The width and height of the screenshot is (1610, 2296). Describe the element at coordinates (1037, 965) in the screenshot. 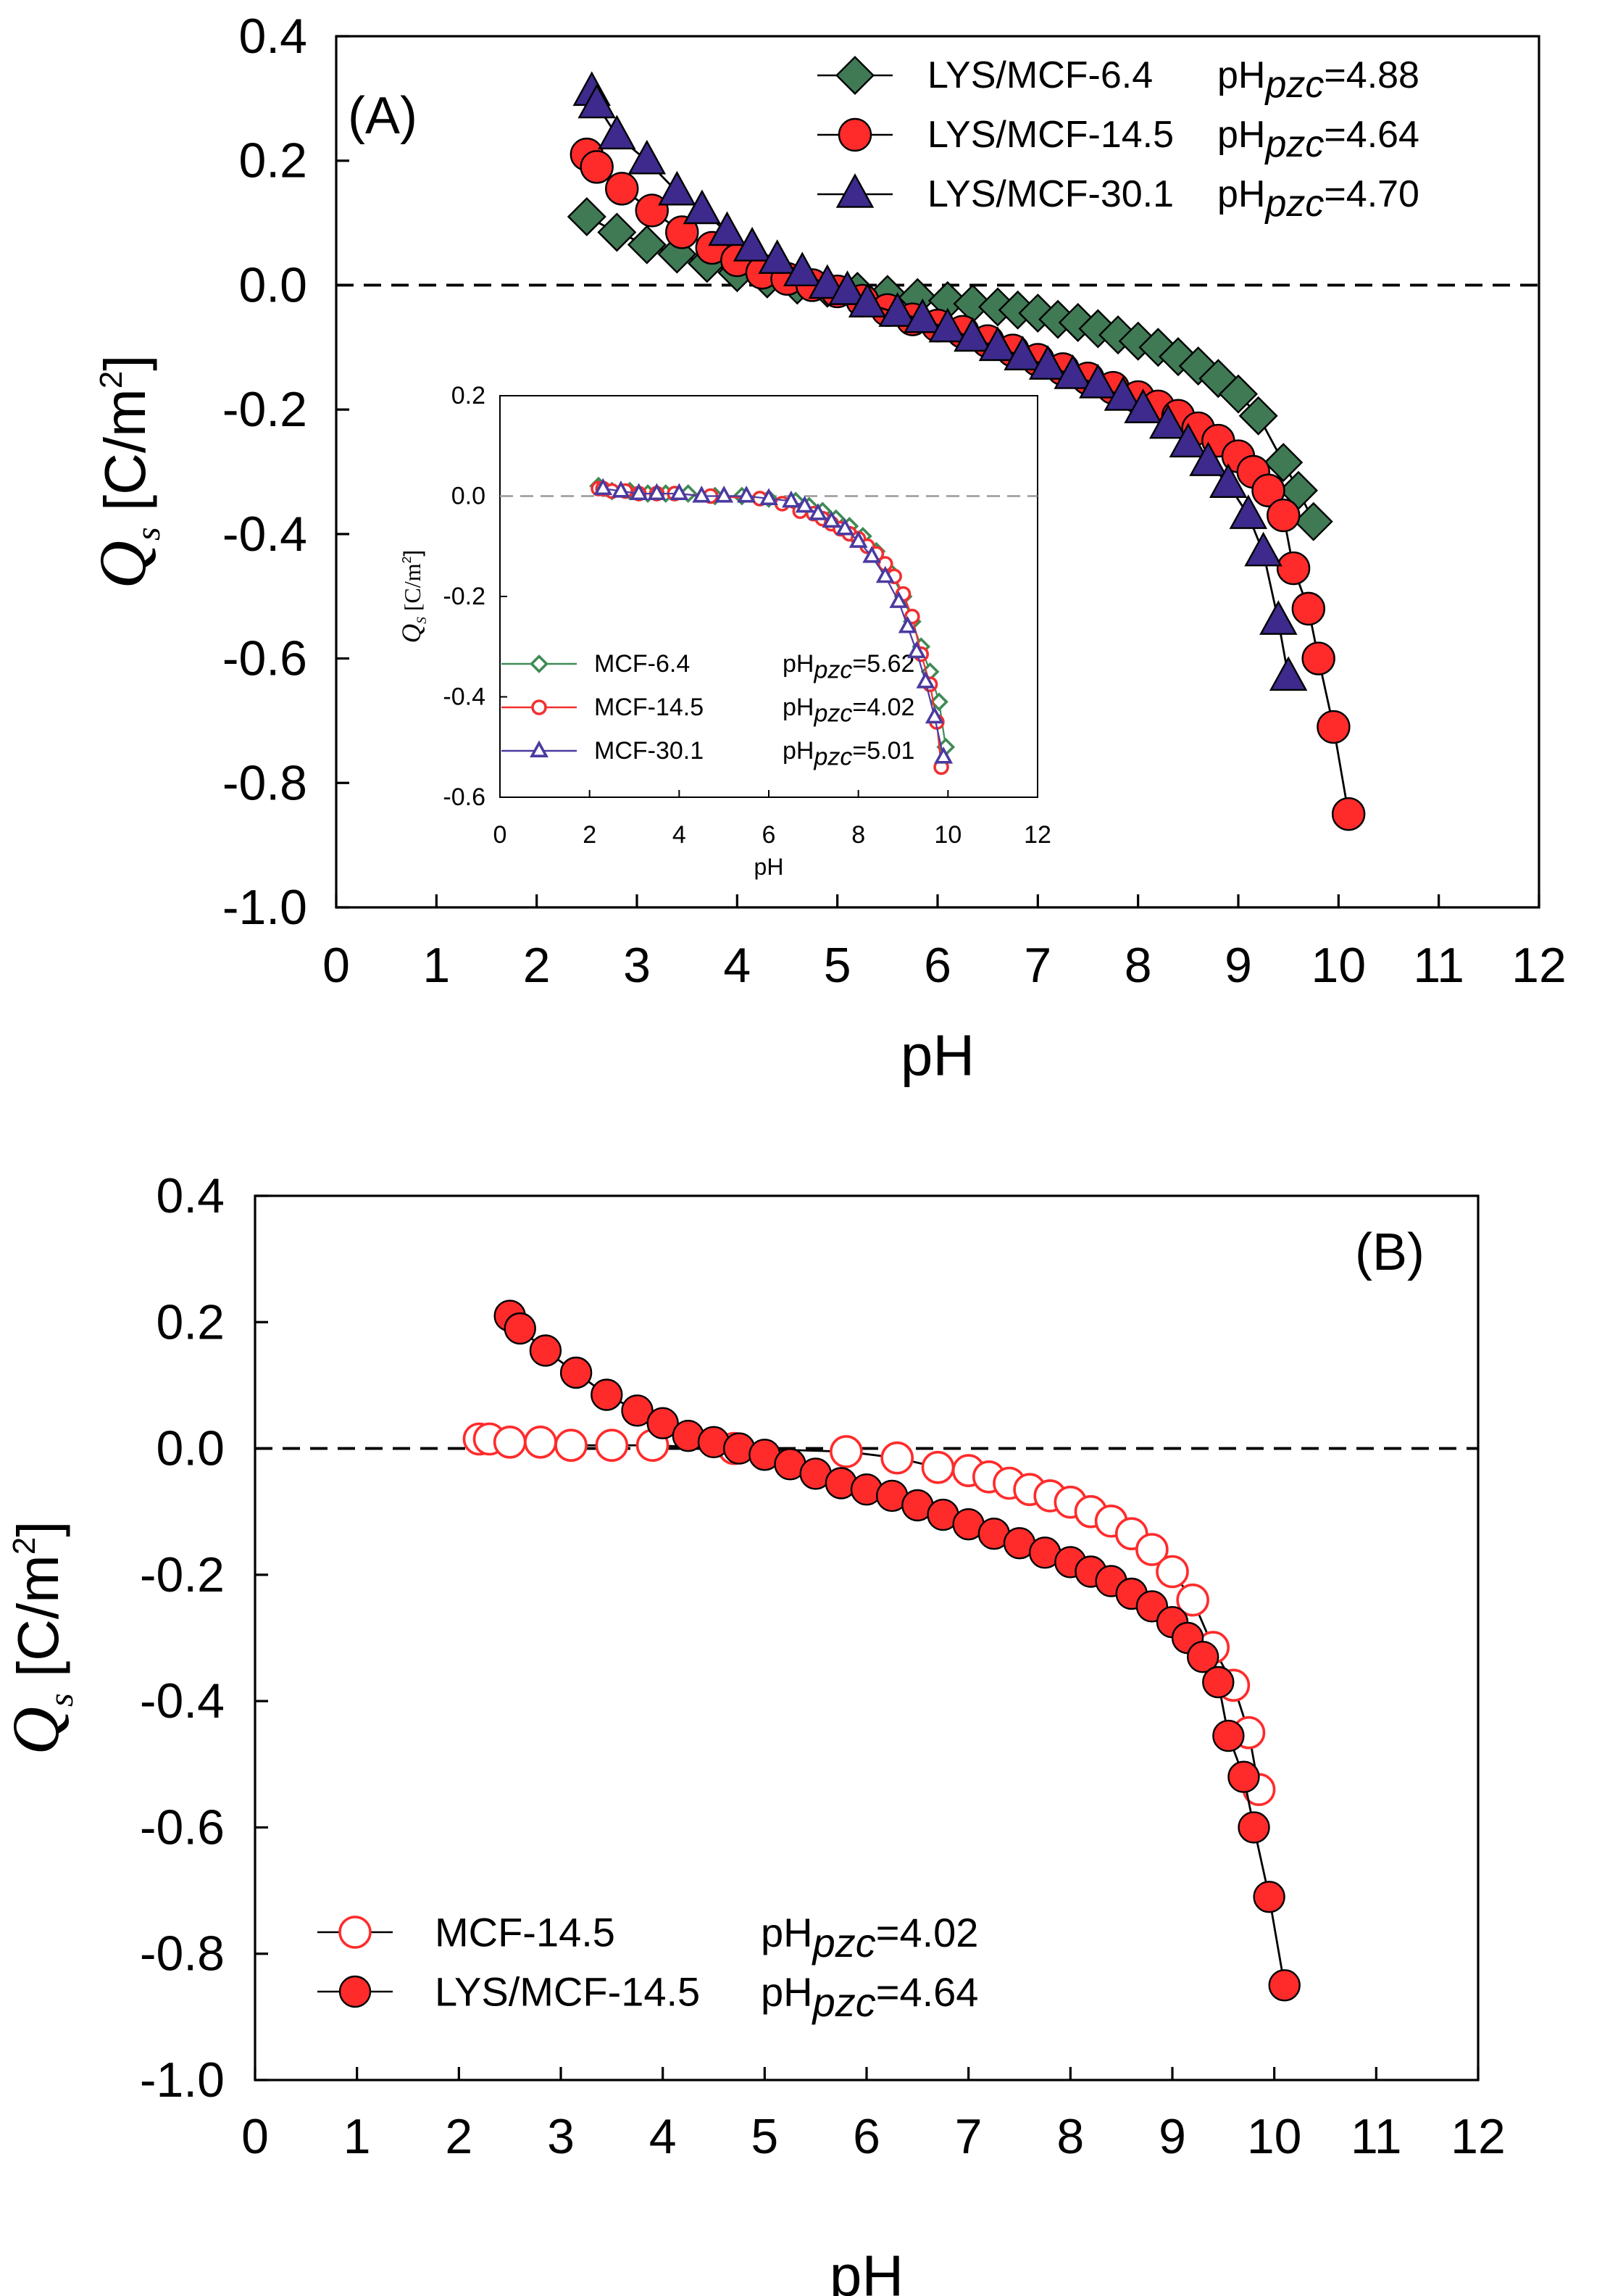

I see `x-tick-label: 7` at that location.